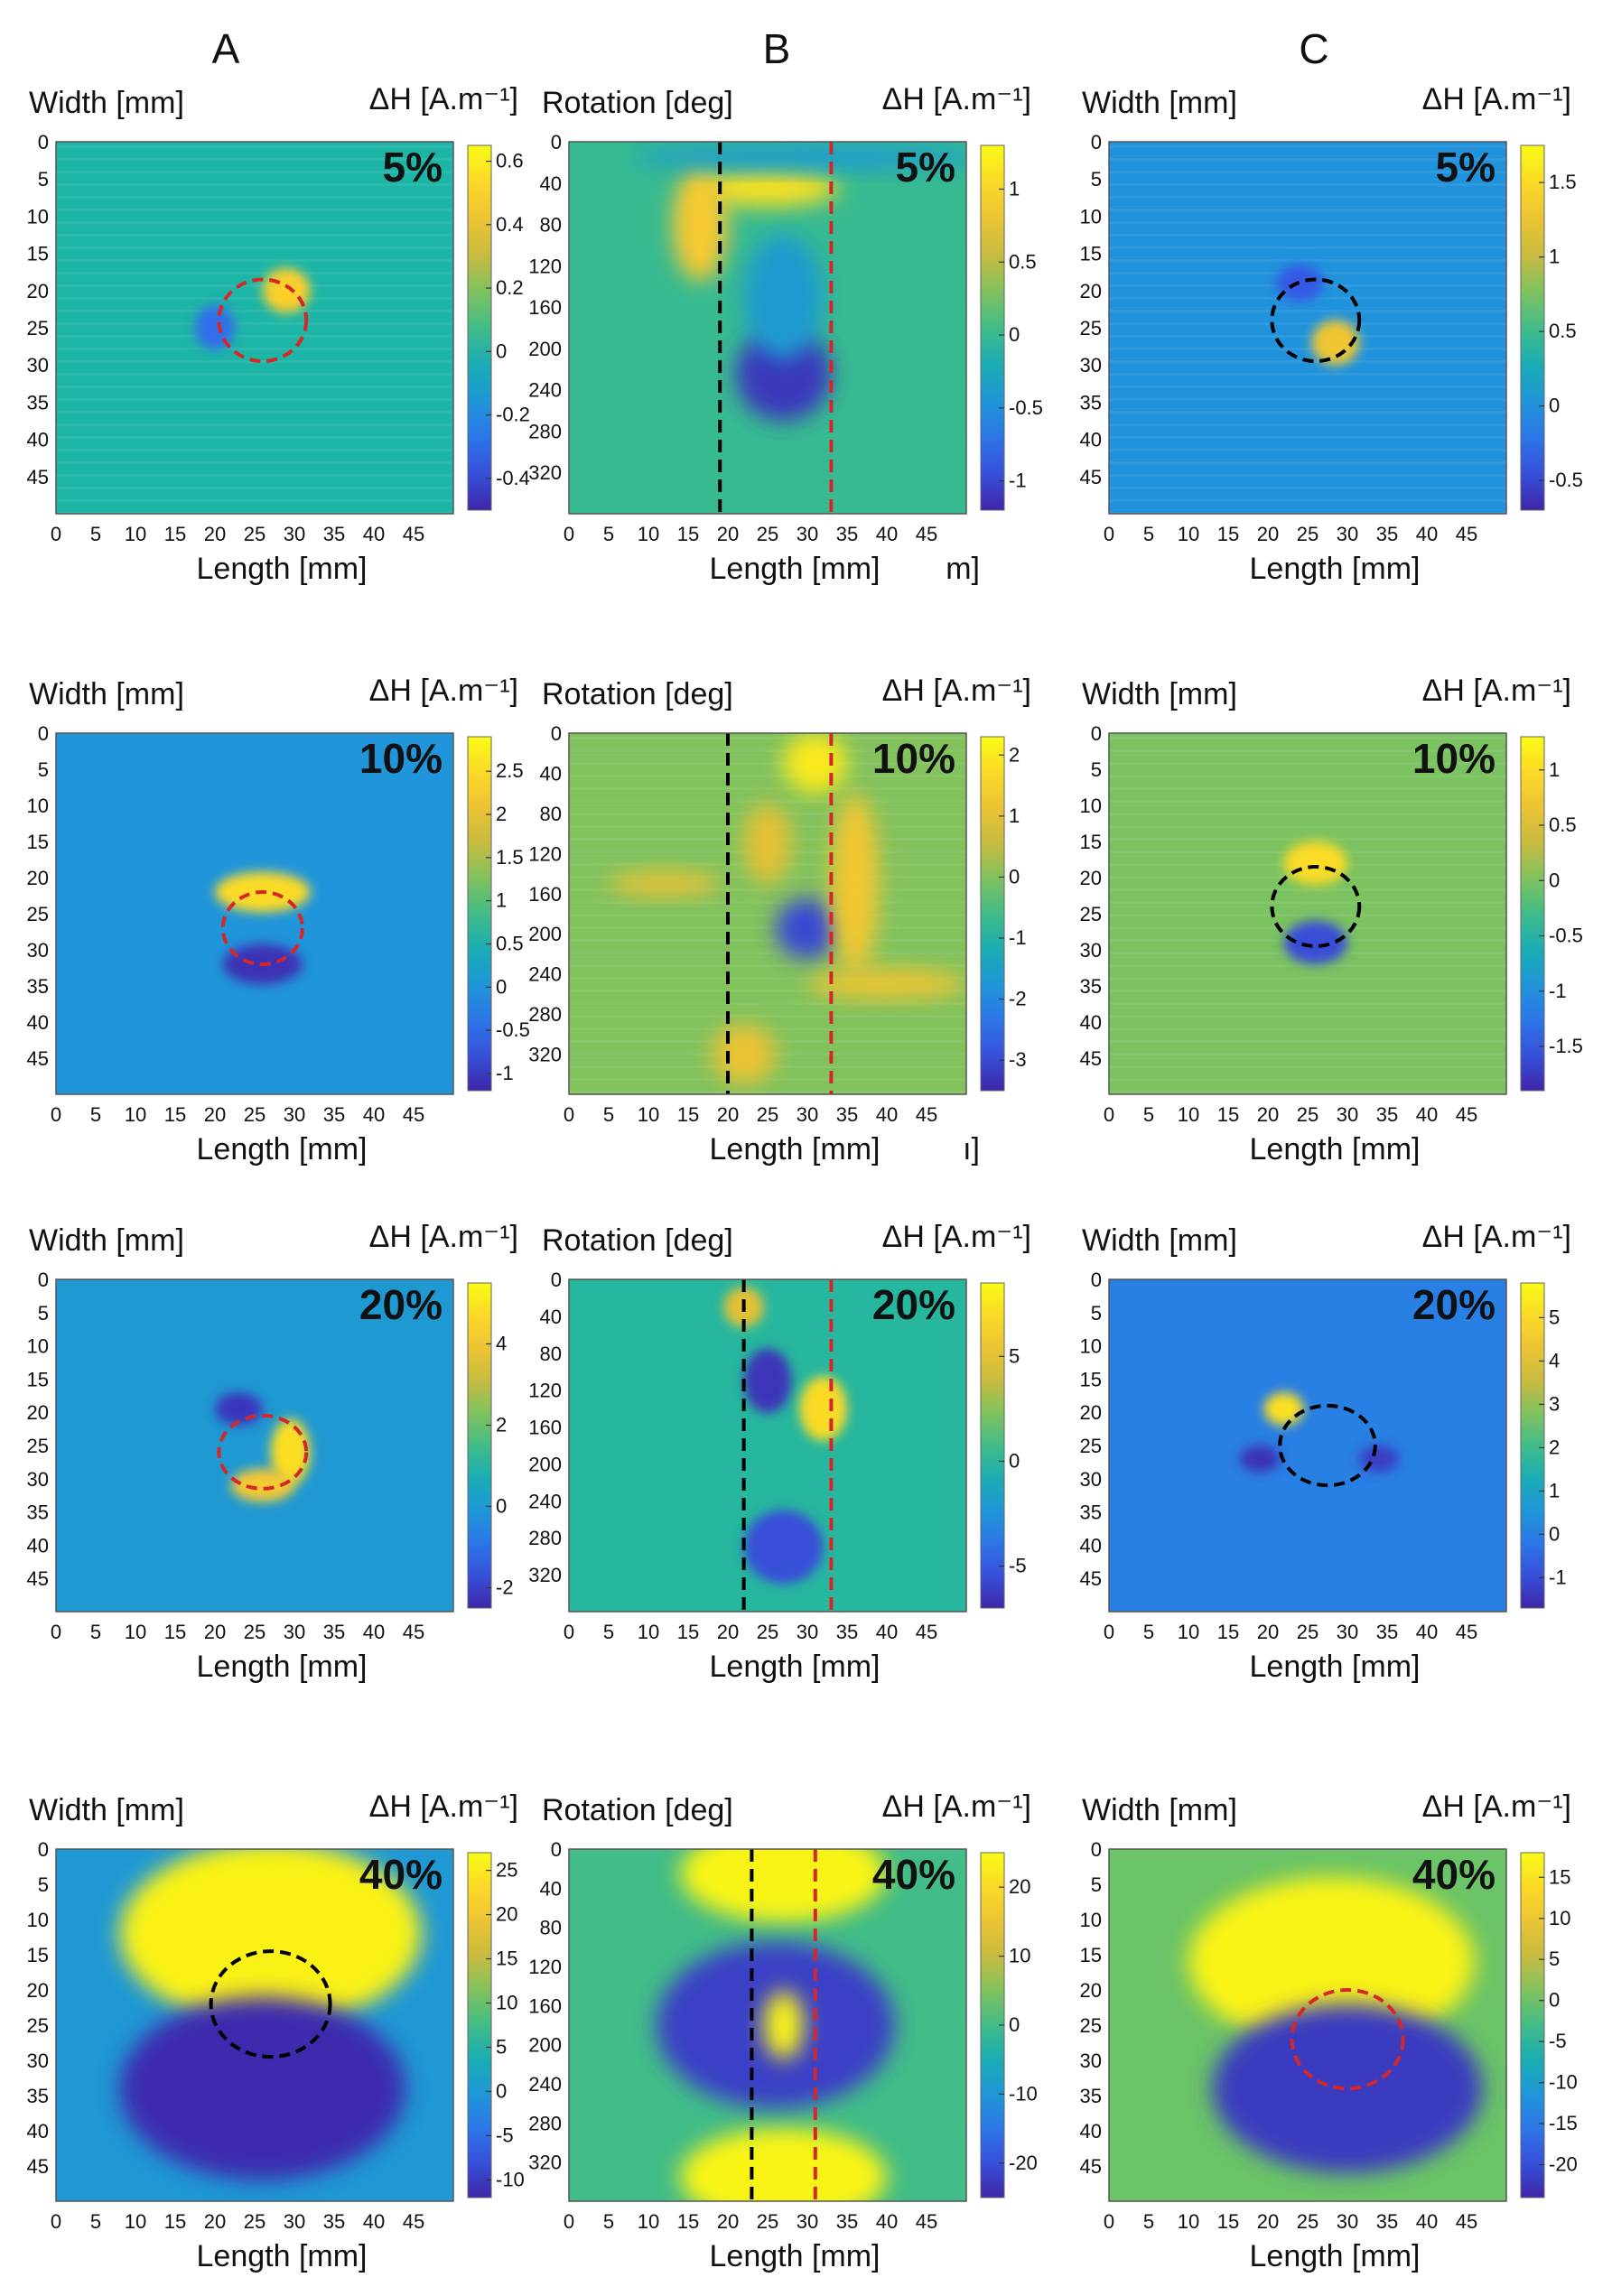 The image size is (1612, 2296). Describe the element at coordinates (56, 534) in the screenshot. I see `x-tick-label: 0` at that location.